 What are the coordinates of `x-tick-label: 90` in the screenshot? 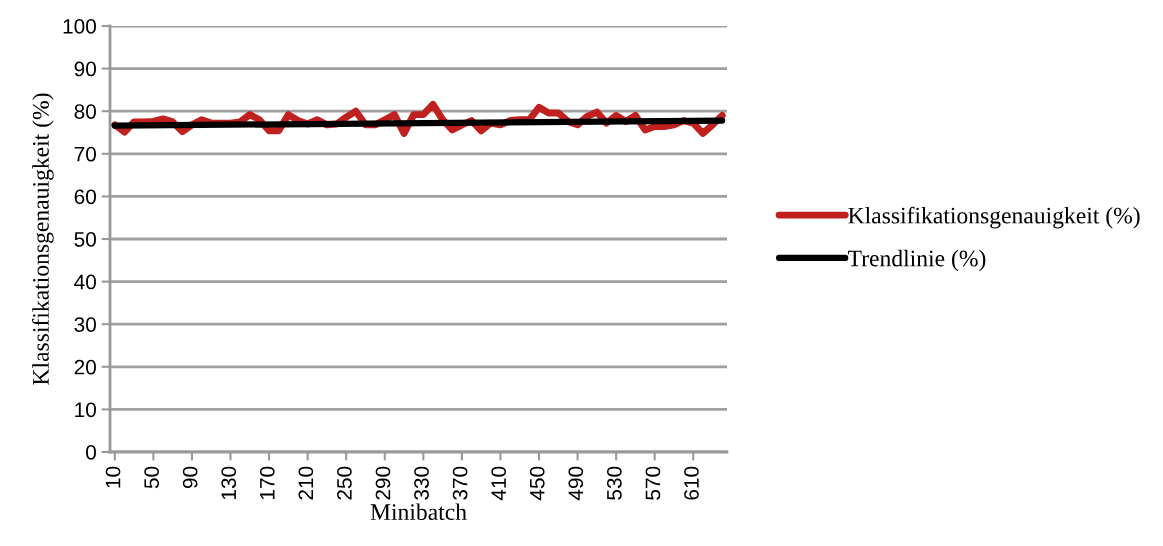 It's located at (190, 477).